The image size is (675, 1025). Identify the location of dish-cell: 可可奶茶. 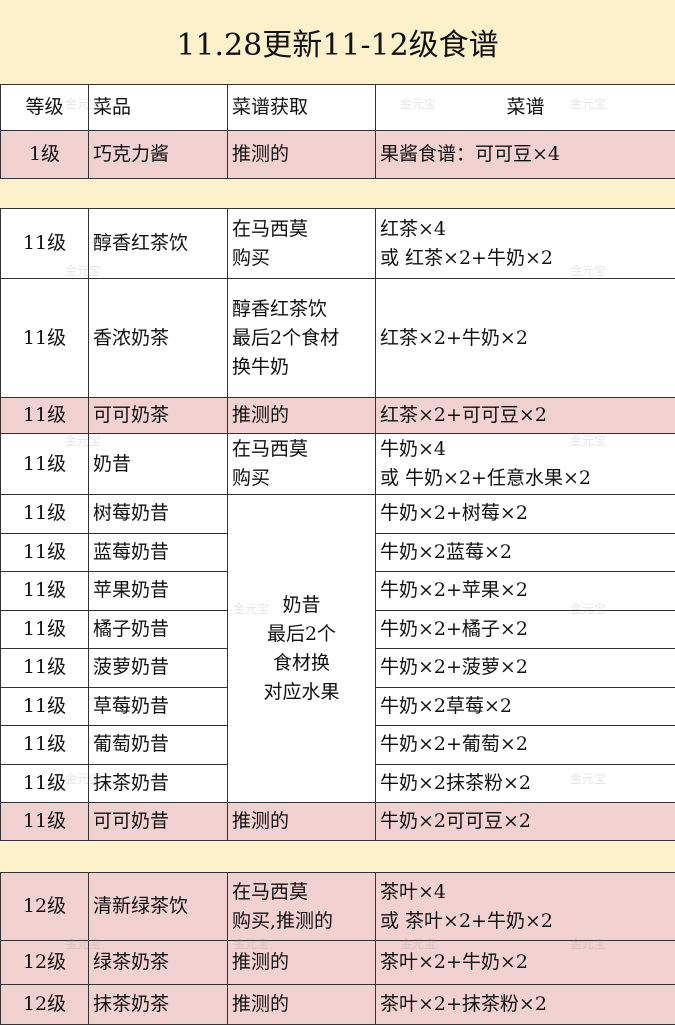
(158, 416).